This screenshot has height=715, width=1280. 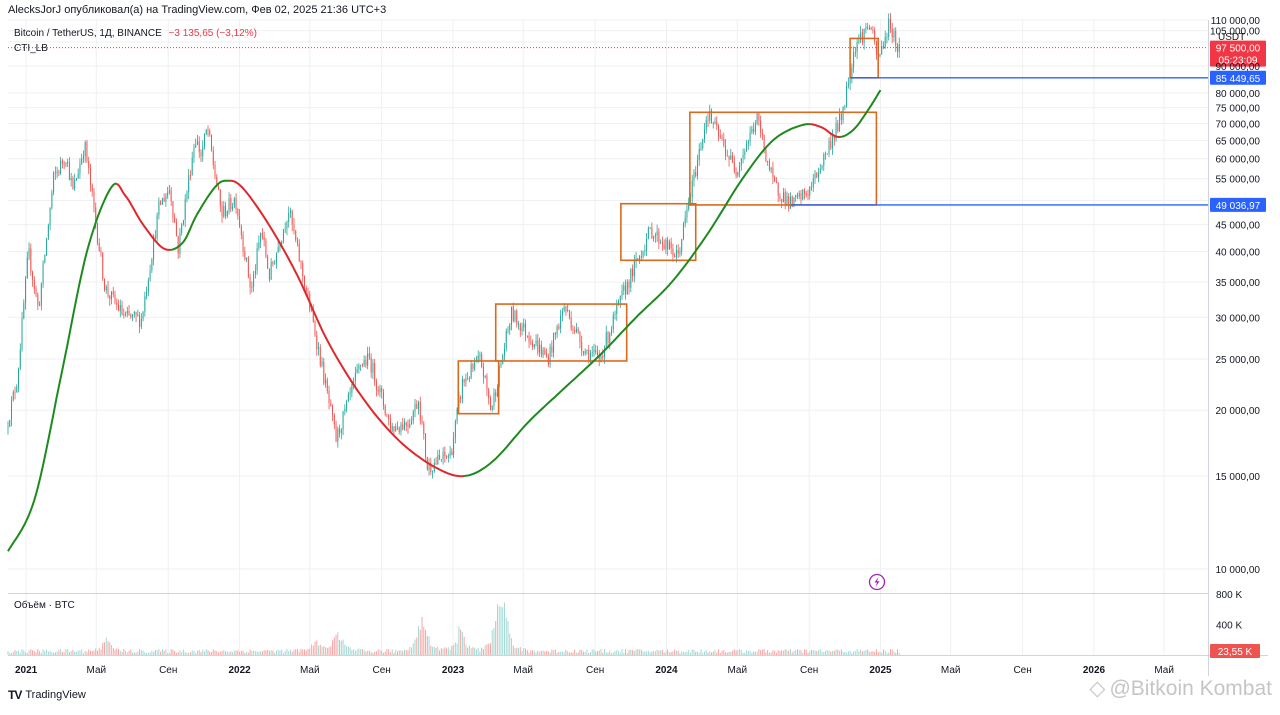 What do you see at coordinates (88, 33) in the screenshot?
I see `symbol-name: Bitcoin / TetherUS, 1Д, BINANCE` at bounding box center [88, 33].